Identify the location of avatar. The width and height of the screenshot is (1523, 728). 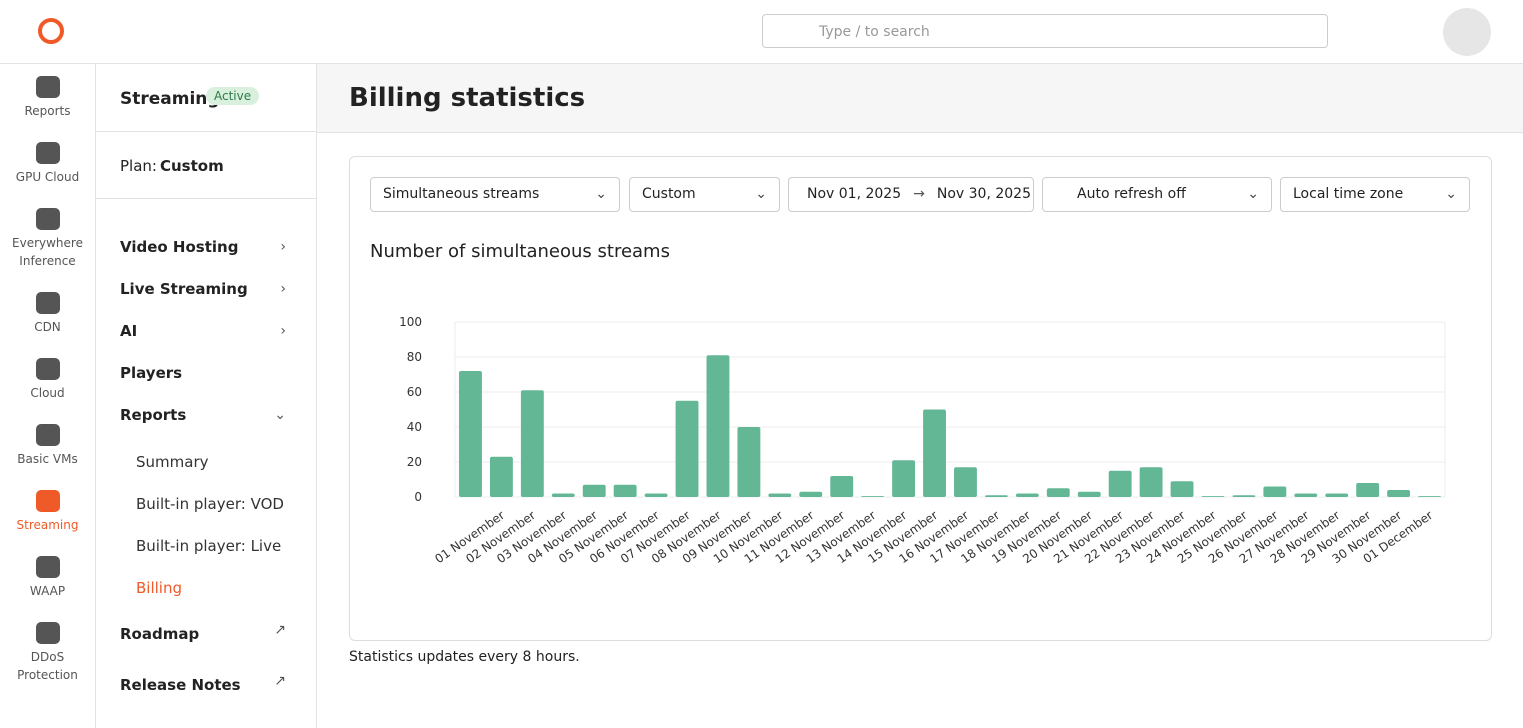
(1467, 32).